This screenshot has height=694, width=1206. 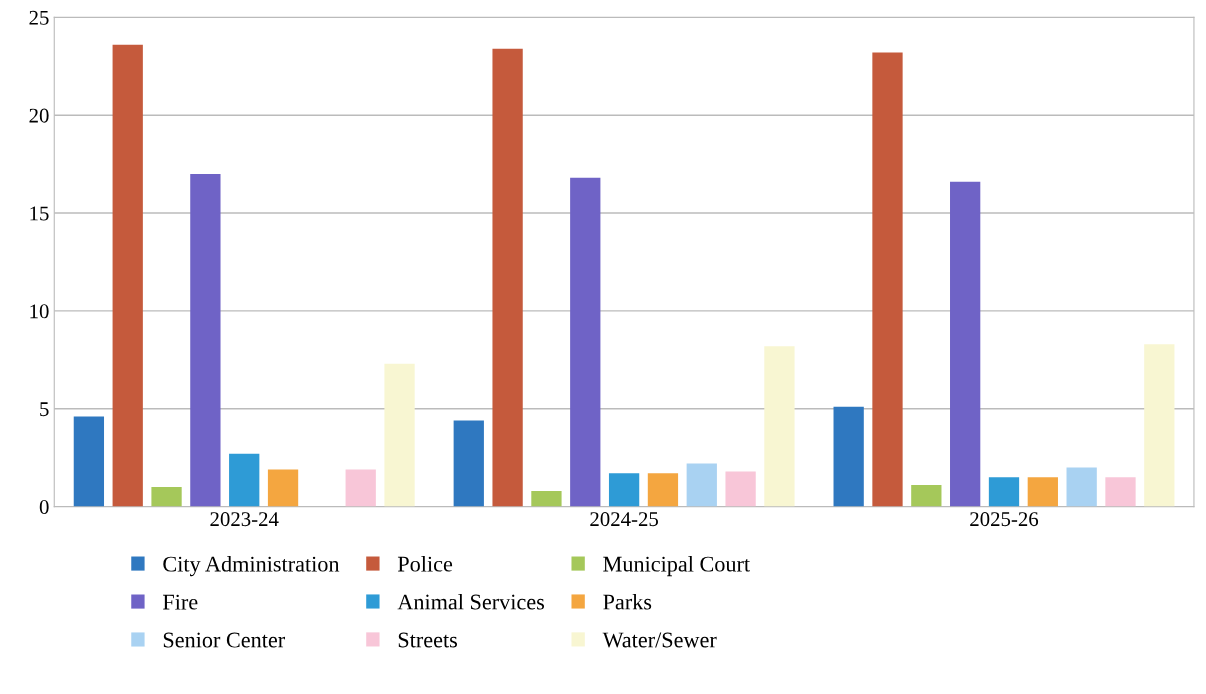 What do you see at coordinates (676, 566) in the screenshot?
I see `legend-label: Municipal Court` at bounding box center [676, 566].